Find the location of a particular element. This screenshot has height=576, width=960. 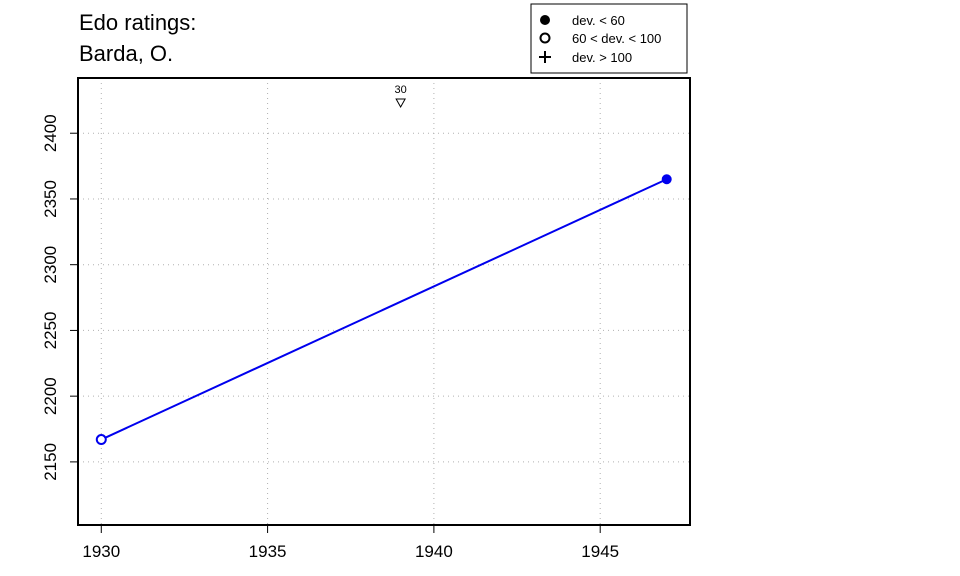

x-axis: 1930 1935 1940 1945 is located at coordinates (350, 543).